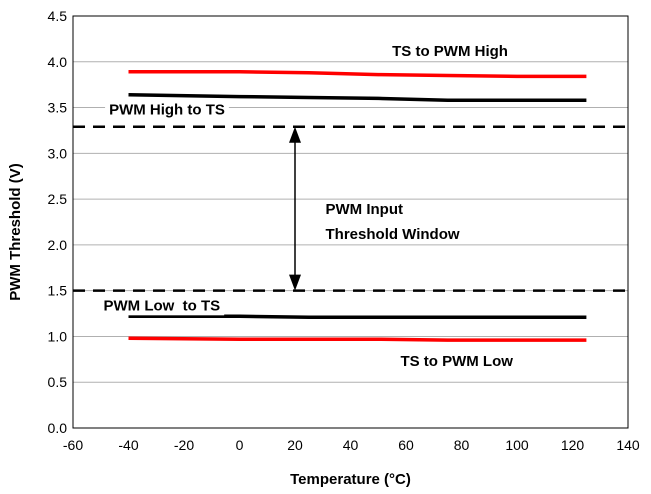  I want to click on y-tick-label: 3.0, so click(58, 153).